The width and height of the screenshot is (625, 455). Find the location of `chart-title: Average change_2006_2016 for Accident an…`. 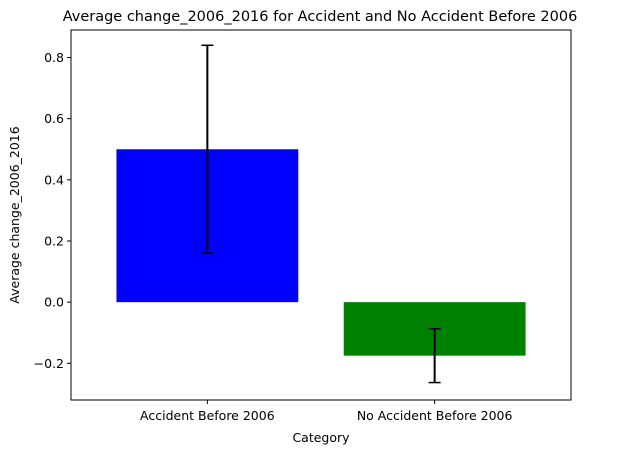

chart-title: Average change_2006_2016 for Accident an… is located at coordinates (320, 17).